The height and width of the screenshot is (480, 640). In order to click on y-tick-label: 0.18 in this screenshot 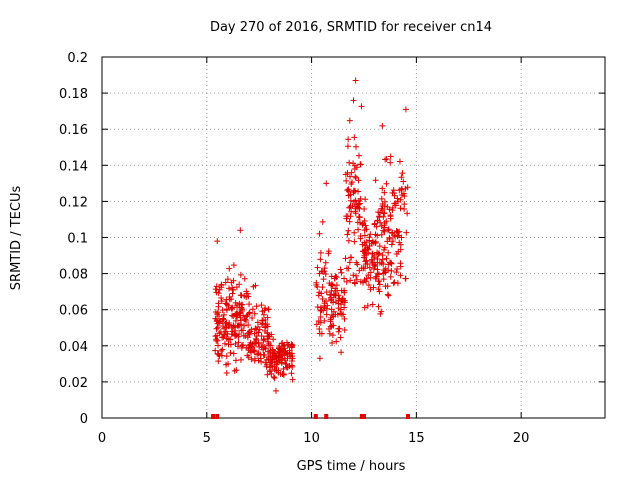, I will do `click(73, 94)`.